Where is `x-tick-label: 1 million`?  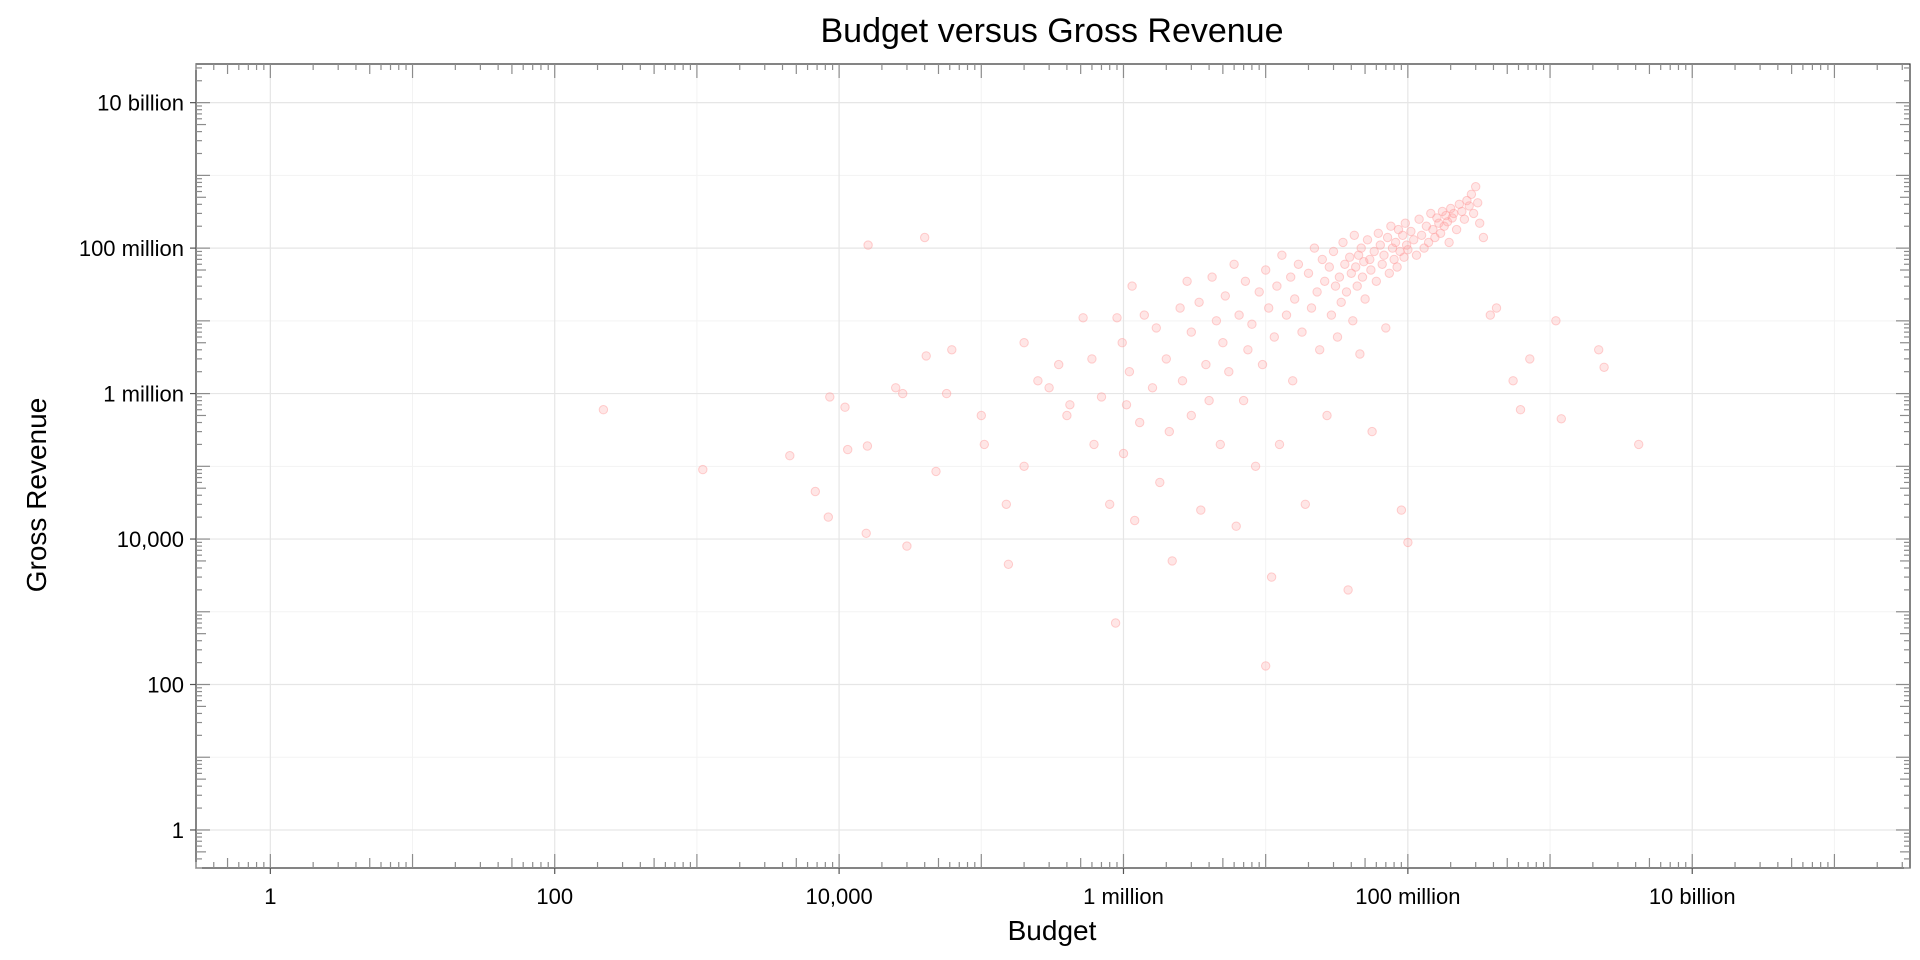
x-tick-label: 1 million is located at coordinates (1123, 896).